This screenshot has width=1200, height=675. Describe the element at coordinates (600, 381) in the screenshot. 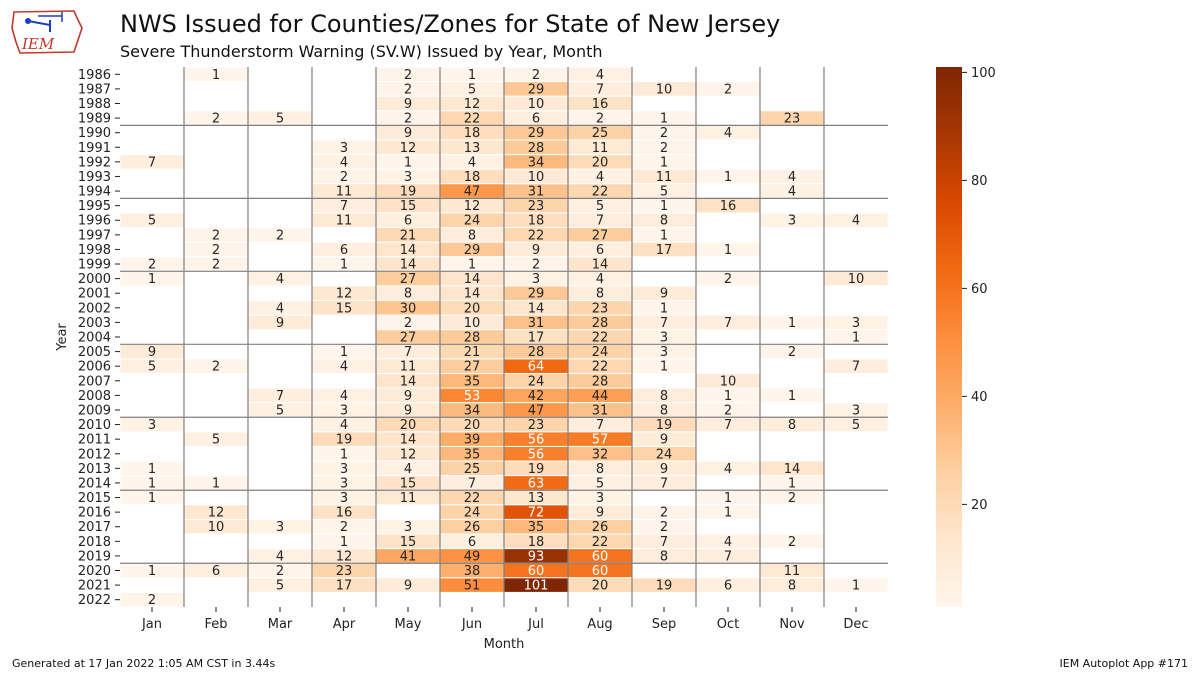

I see `cell-value-label: 28` at that location.